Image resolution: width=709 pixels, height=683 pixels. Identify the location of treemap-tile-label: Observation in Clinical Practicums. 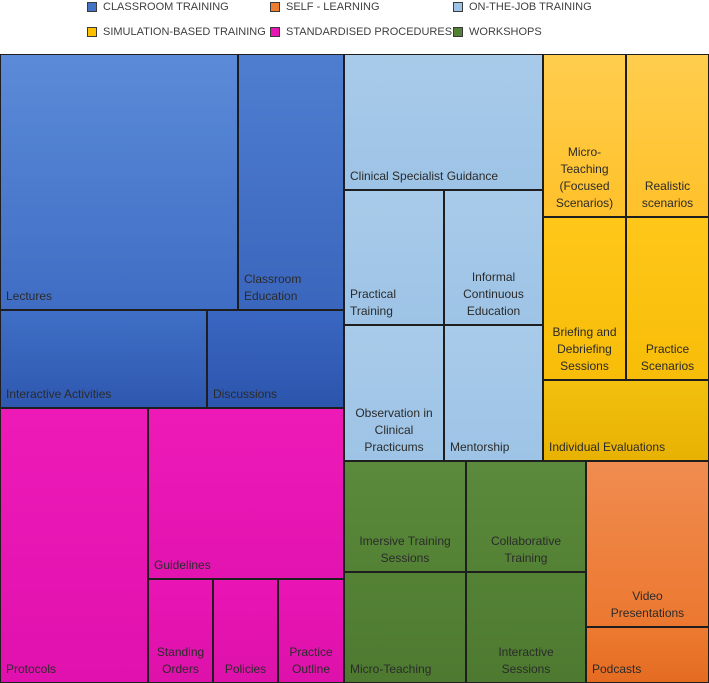
(394, 430).